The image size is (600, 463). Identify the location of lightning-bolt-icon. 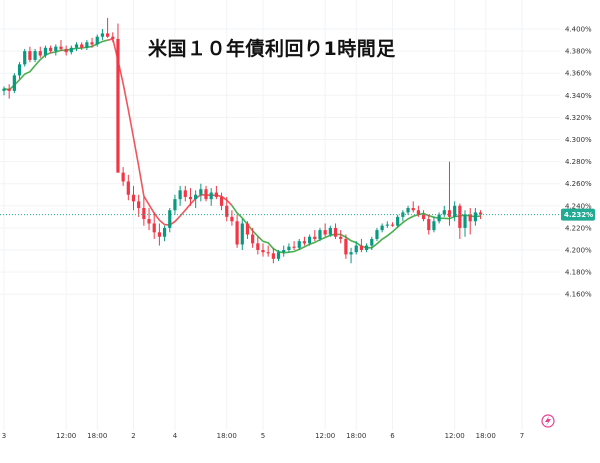
(548, 421).